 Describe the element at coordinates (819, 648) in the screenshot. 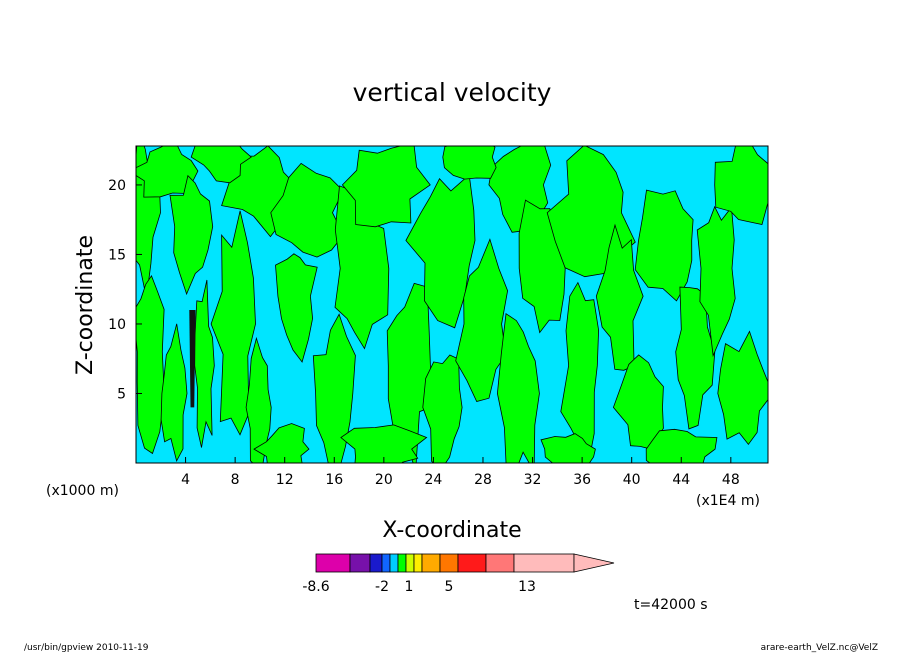

I see `footer-right: arare-earth_VelZ.nc@VelZ` at that location.